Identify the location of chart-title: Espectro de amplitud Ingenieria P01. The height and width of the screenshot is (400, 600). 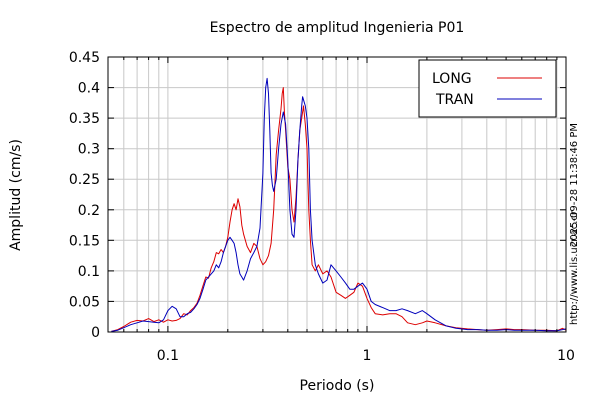
(337, 28).